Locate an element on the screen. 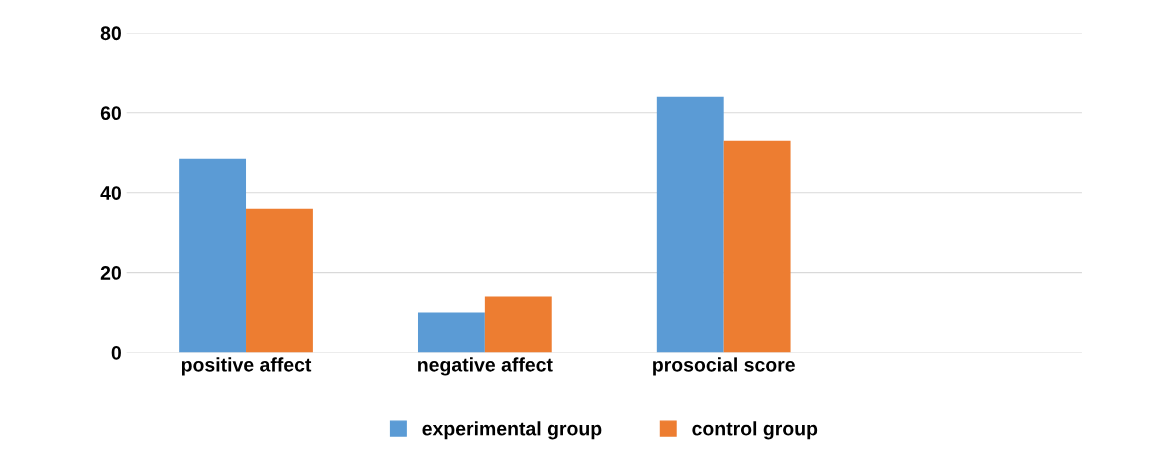 Image resolution: width=1151 pixels, height=470 pixels. x-tick-label: prosocial score is located at coordinates (724, 366).